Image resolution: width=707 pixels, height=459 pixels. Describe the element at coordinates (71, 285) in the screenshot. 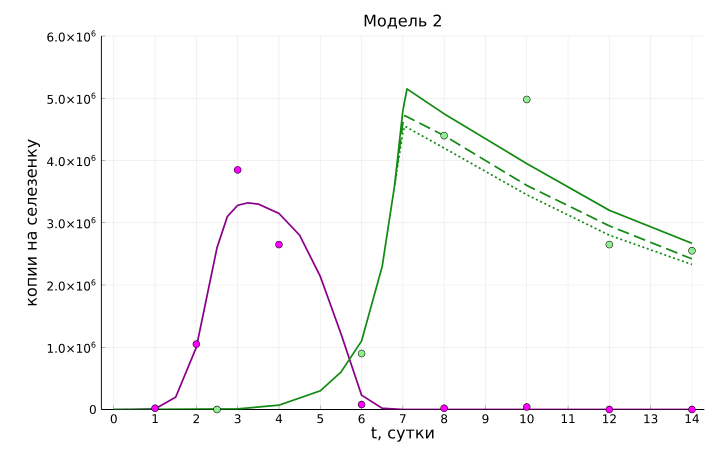

I see `y-tick-label: 2.0×10$^{6}$` at that location.